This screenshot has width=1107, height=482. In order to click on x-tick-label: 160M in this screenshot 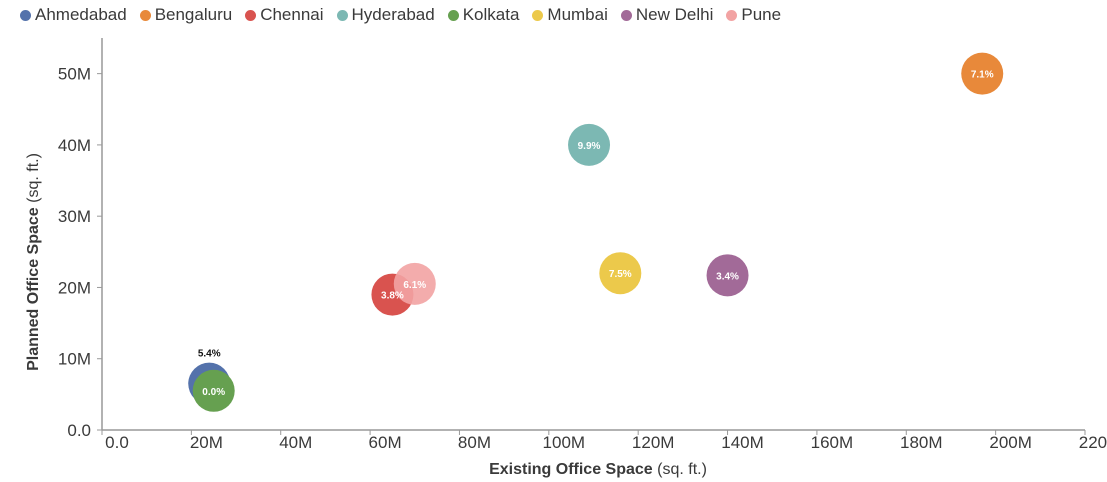, I will do `click(832, 442)`.